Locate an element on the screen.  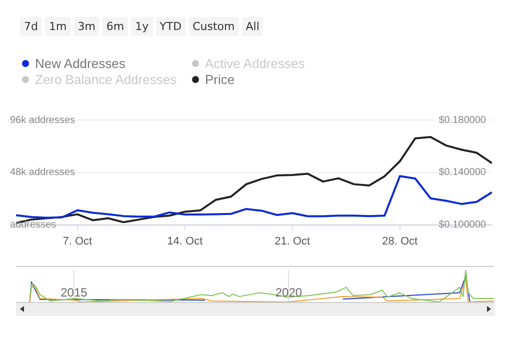
x-tick-label: 2015 is located at coordinates (74, 292).